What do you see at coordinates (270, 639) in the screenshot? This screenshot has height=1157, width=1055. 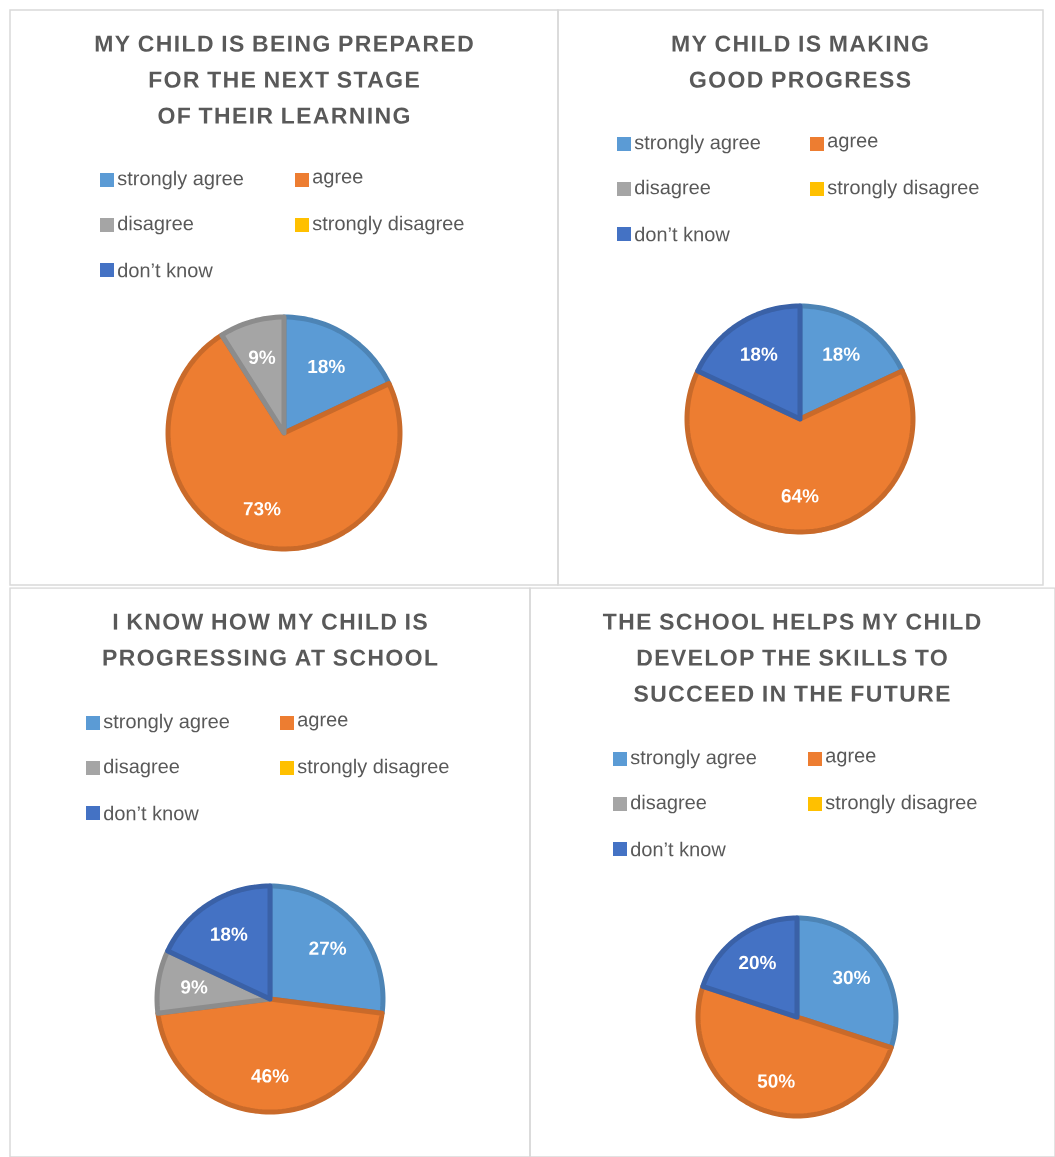 I see `chart-title: I KNOW HOW MY CHILD IS PROGRESSING AT SCHOOL` at bounding box center [270, 639].